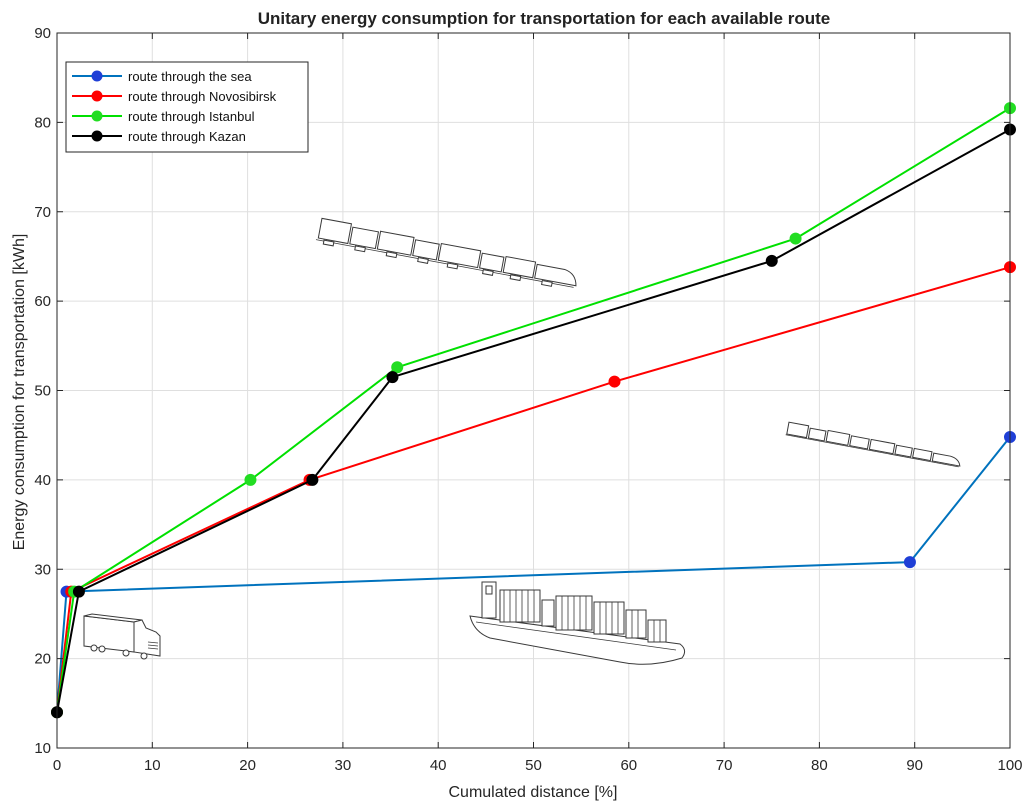 This screenshot has height=801, width=1026. What do you see at coordinates (914, 765) in the screenshot?
I see `x-tick-label: 90` at bounding box center [914, 765].